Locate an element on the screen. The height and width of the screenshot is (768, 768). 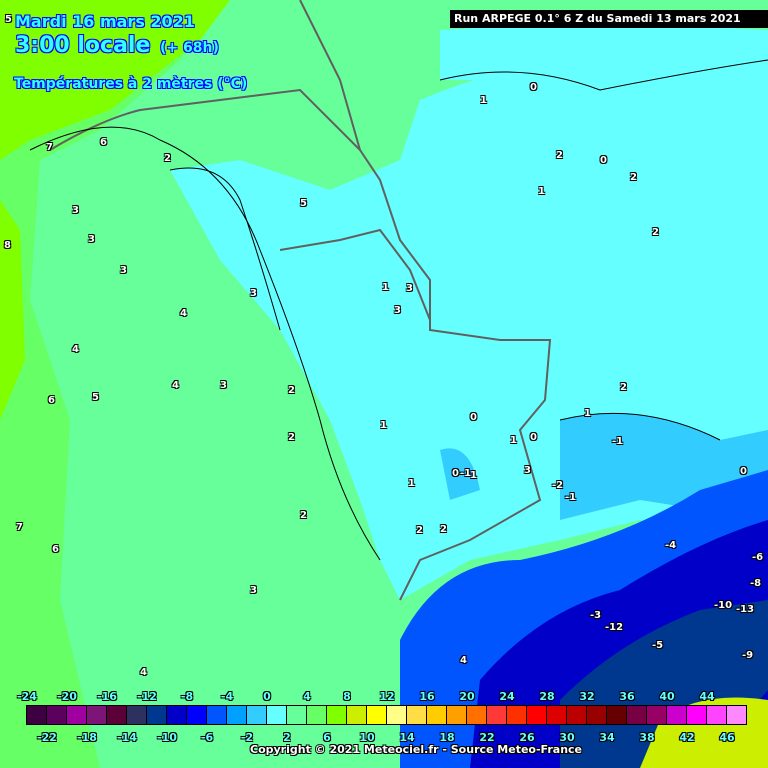
legend-bottom-label: -2 is located at coordinates (247, 737).